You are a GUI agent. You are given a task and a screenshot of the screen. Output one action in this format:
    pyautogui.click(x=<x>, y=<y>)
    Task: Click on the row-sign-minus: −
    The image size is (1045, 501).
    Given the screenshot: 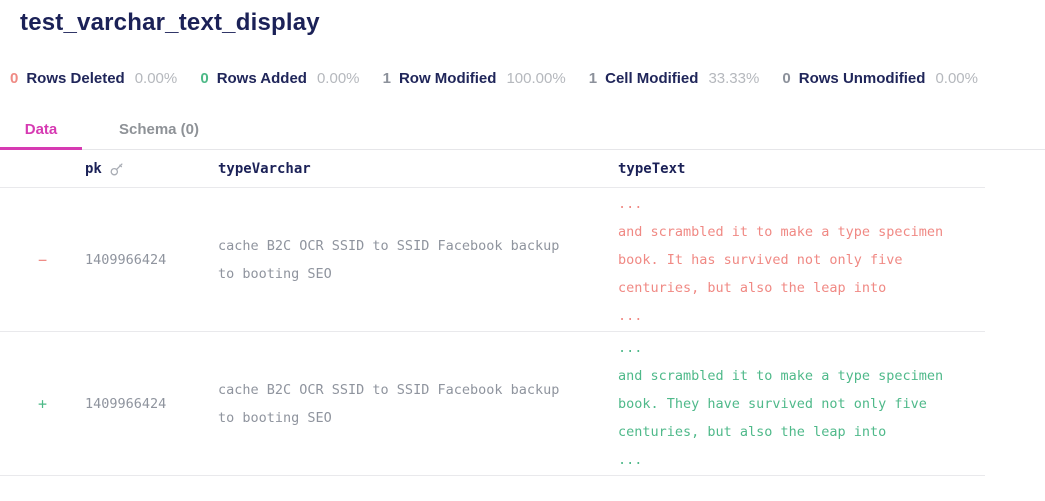 What is the action you would take?
    pyautogui.click(x=42, y=259)
    